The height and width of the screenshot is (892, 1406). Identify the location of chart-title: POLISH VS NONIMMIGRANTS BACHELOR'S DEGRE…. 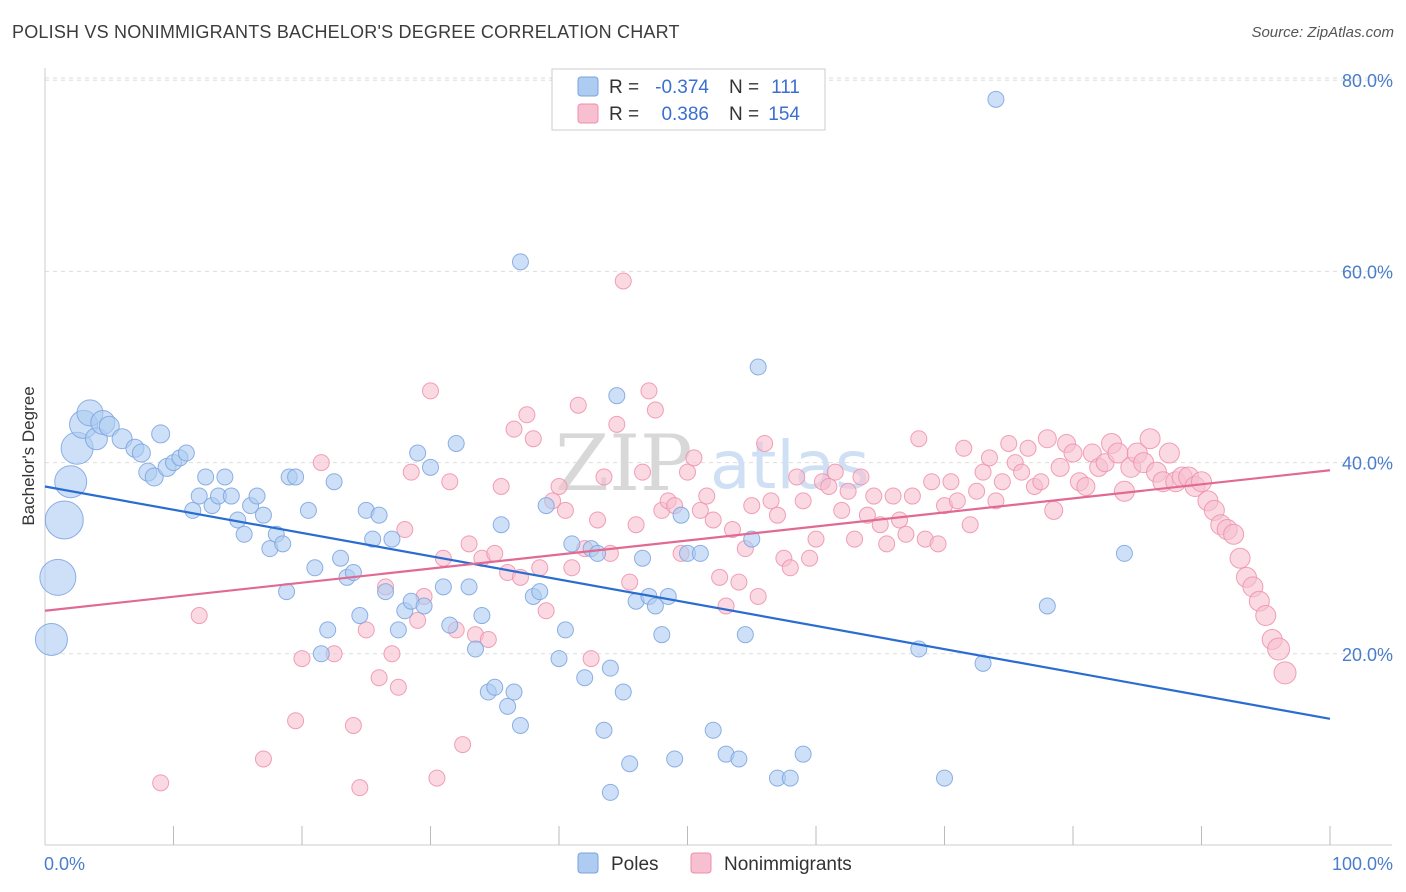
(346, 32).